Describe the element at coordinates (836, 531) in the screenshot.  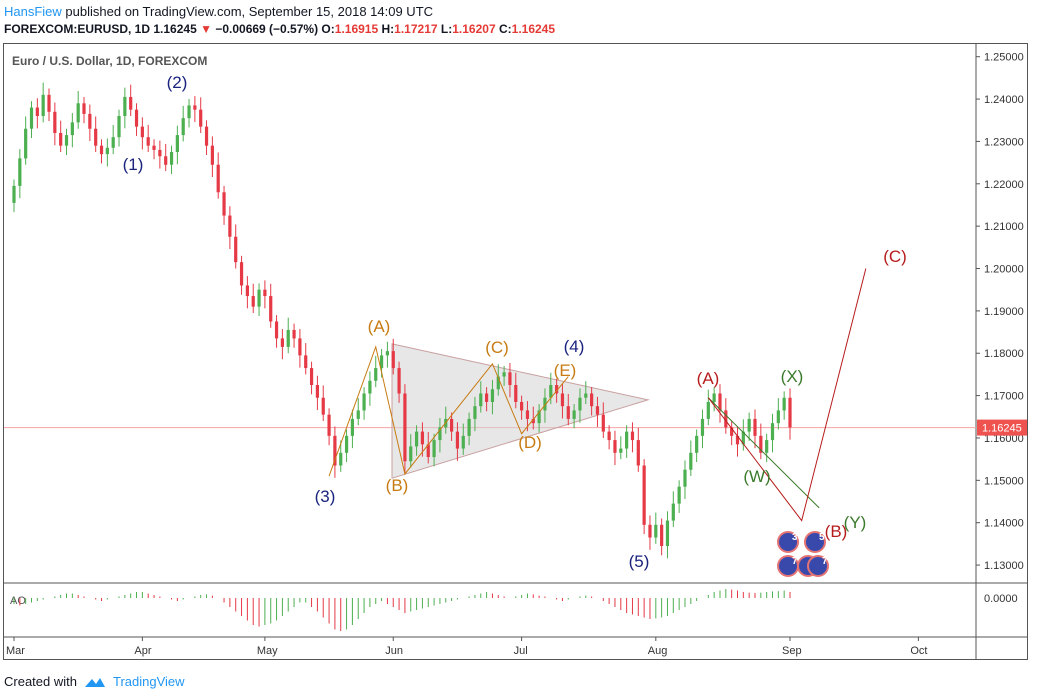
I see `wave-label: (B)` at that location.